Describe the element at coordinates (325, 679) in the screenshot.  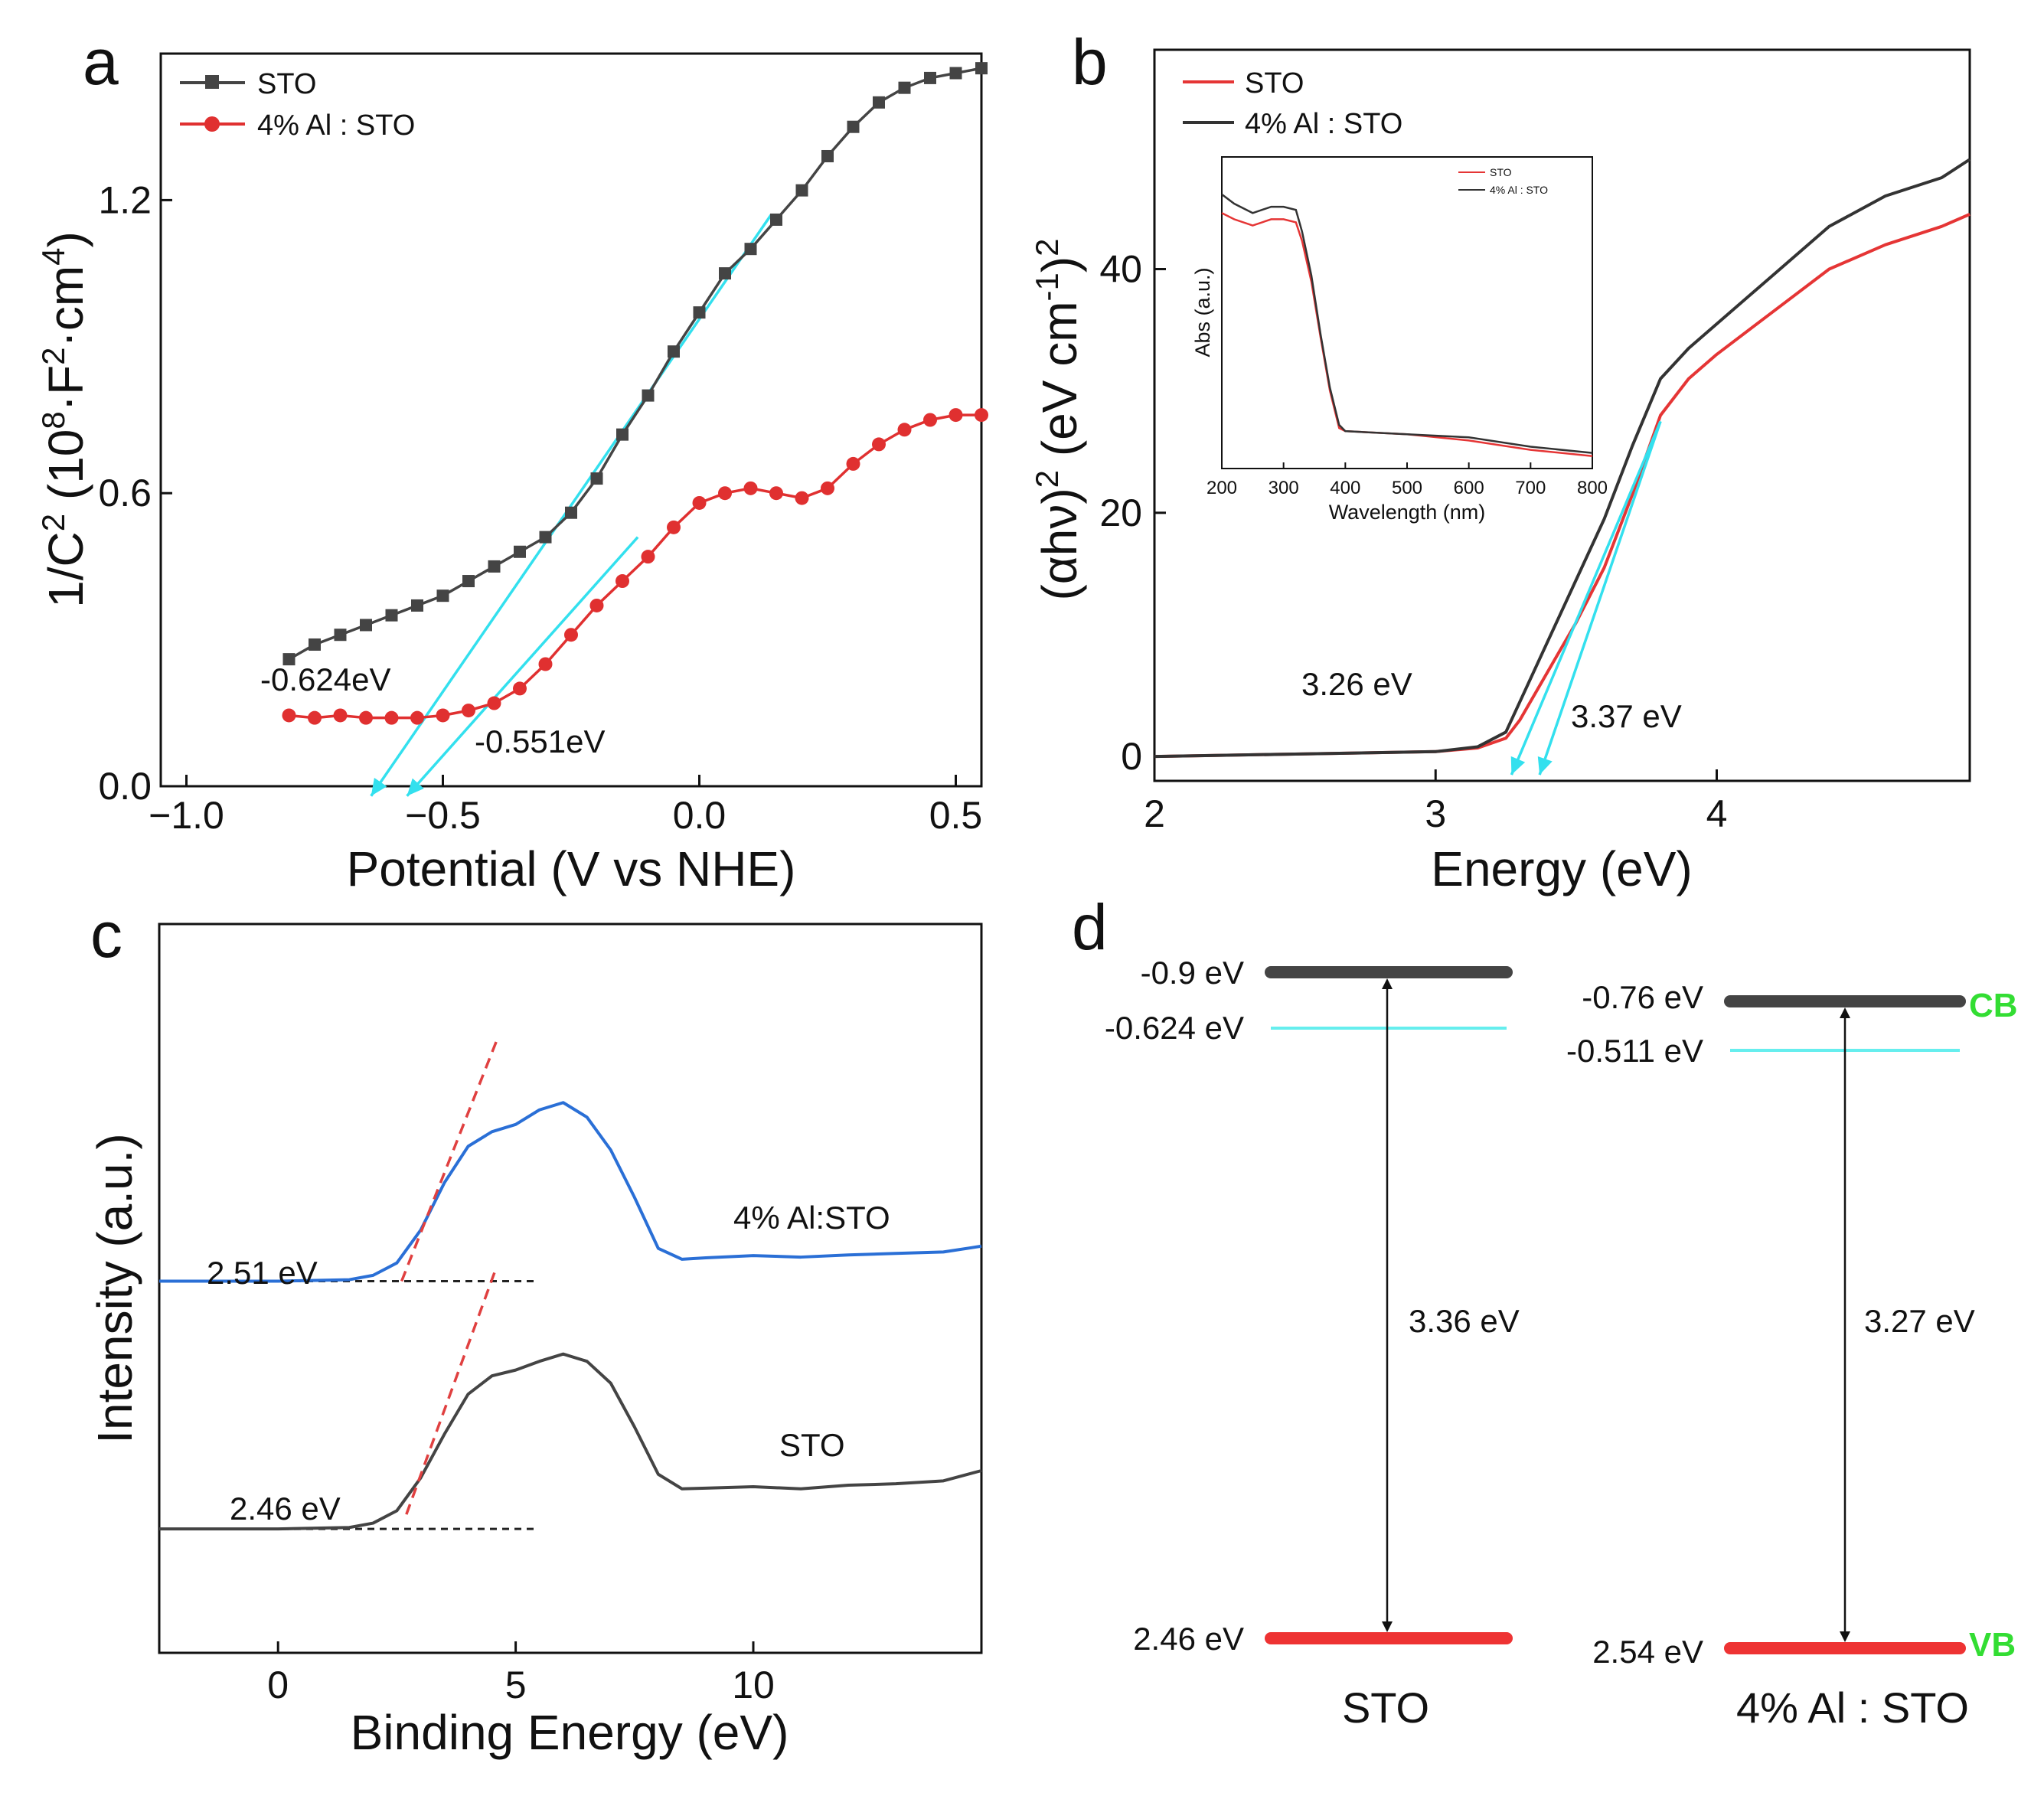
I see `annotation-0624: -0.624eV` at that location.